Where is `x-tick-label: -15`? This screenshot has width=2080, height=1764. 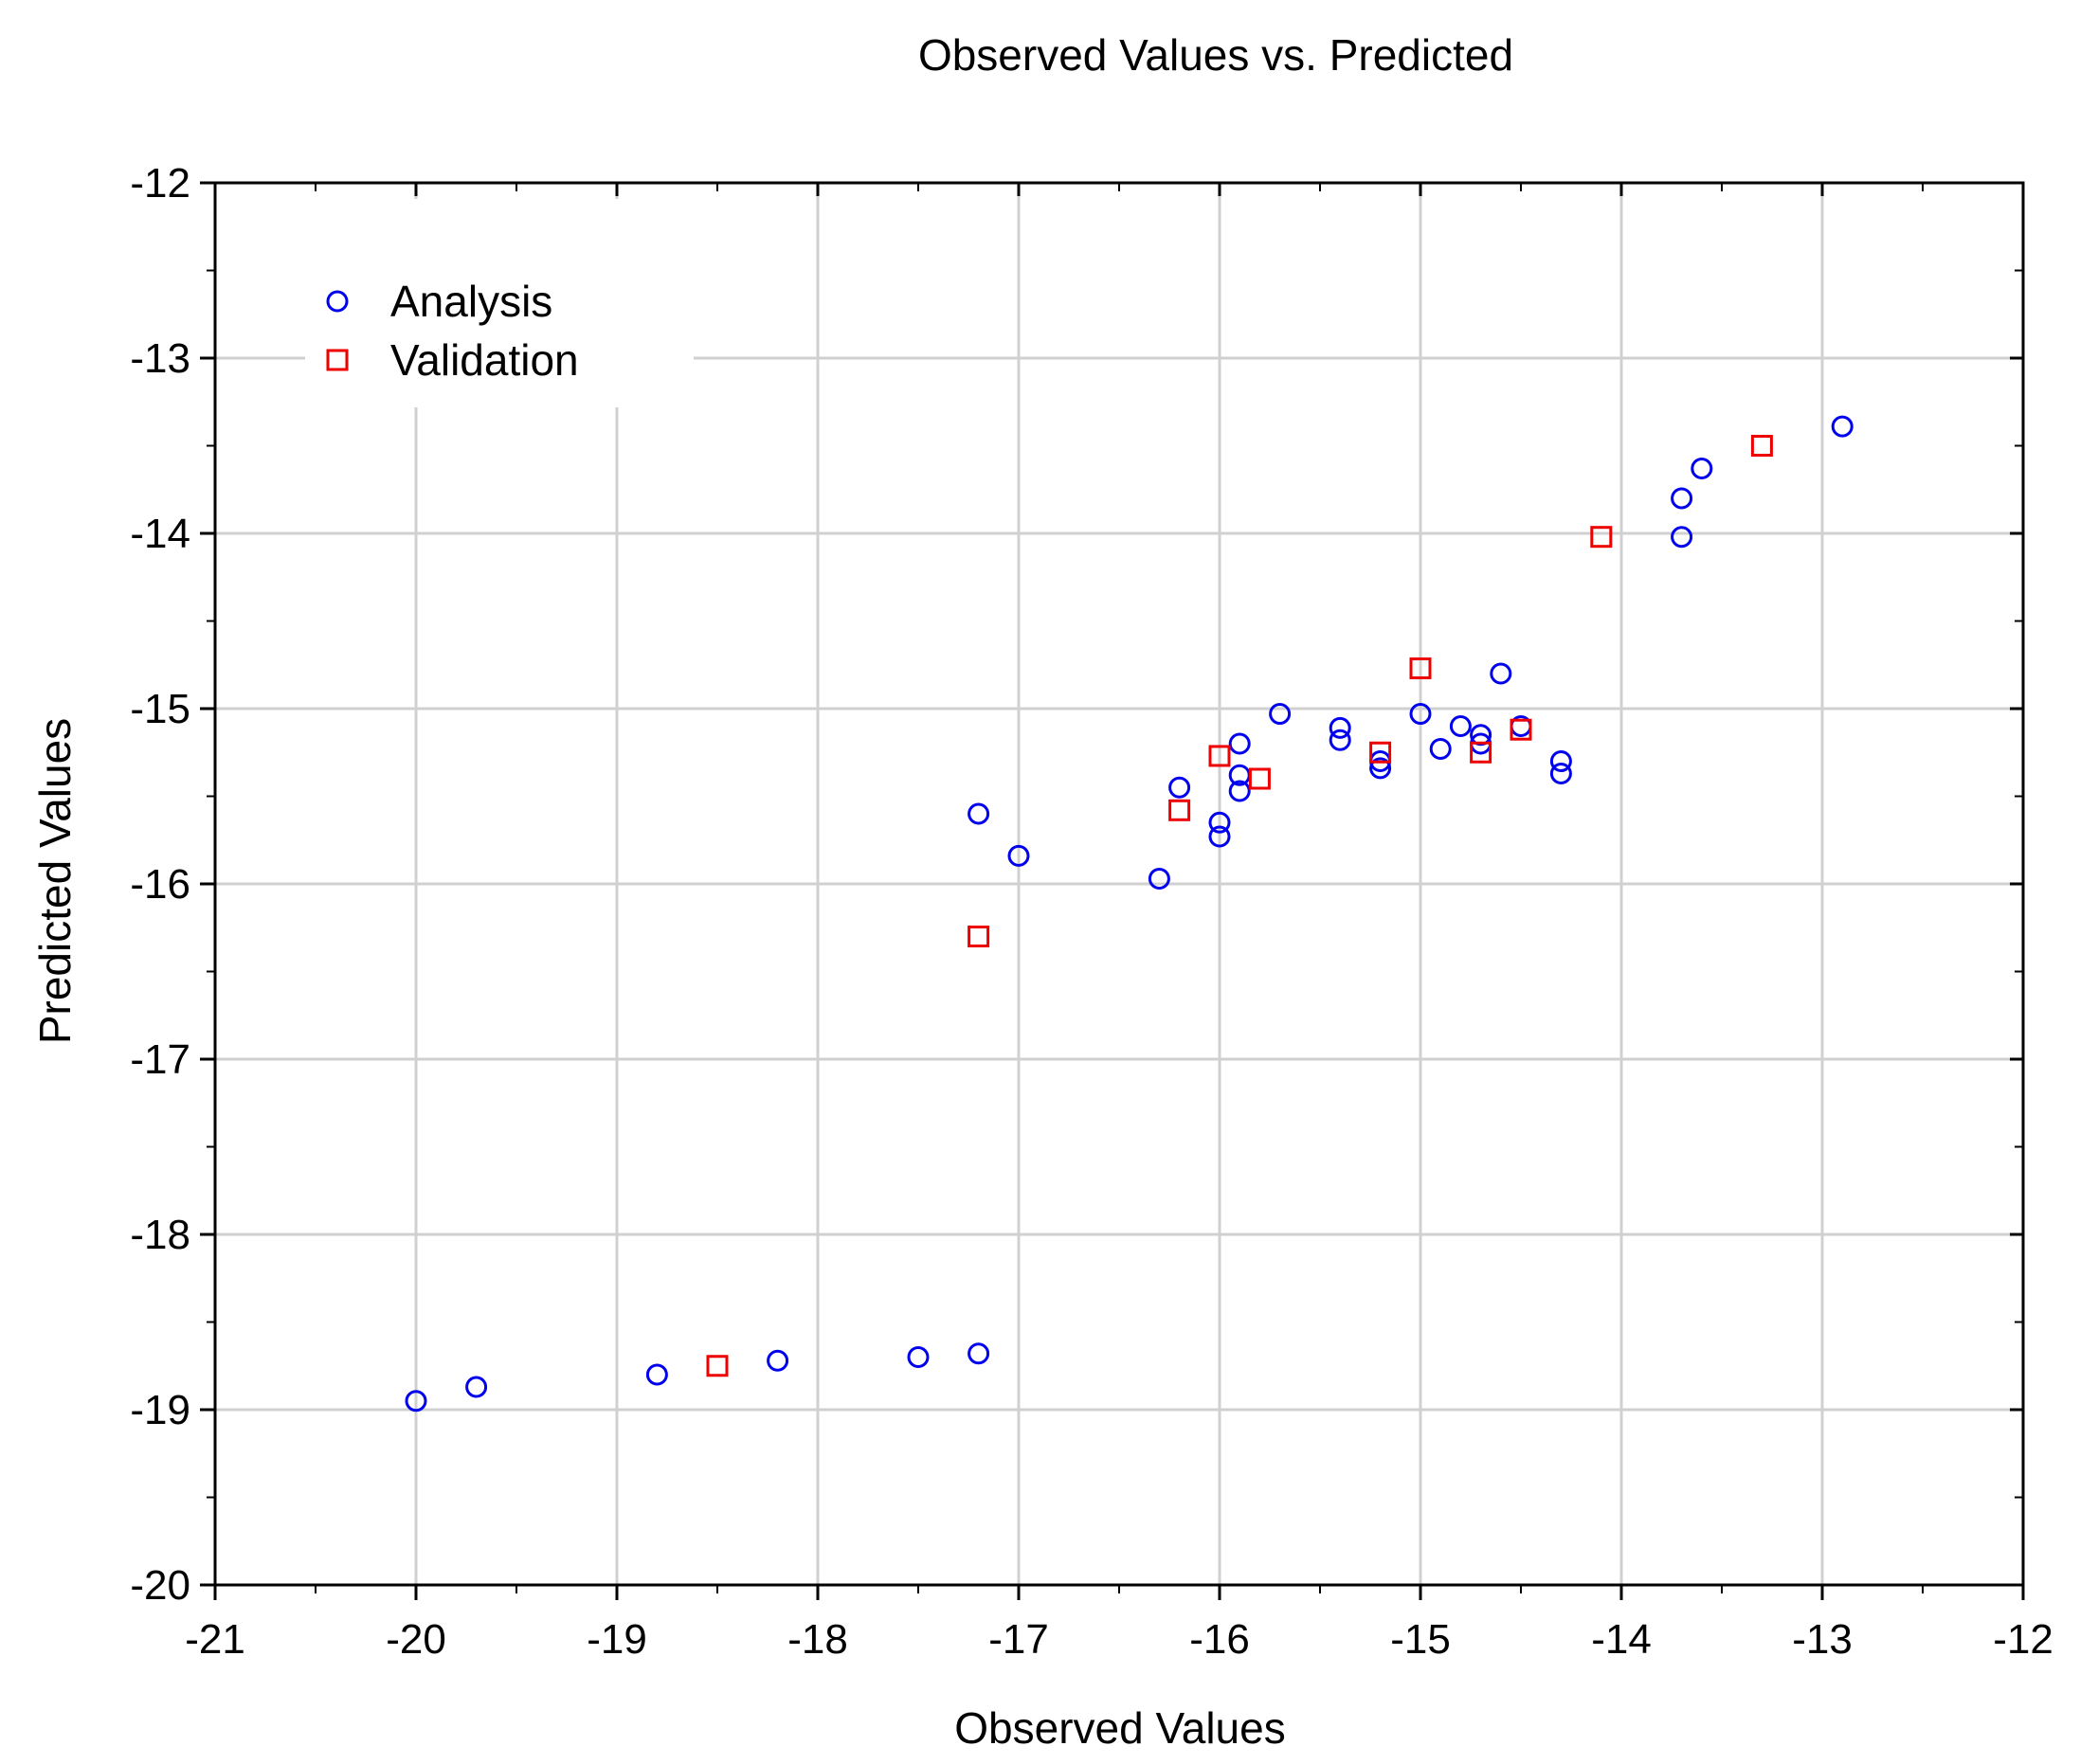
x-tick-label: -15 is located at coordinates (1420, 1639).